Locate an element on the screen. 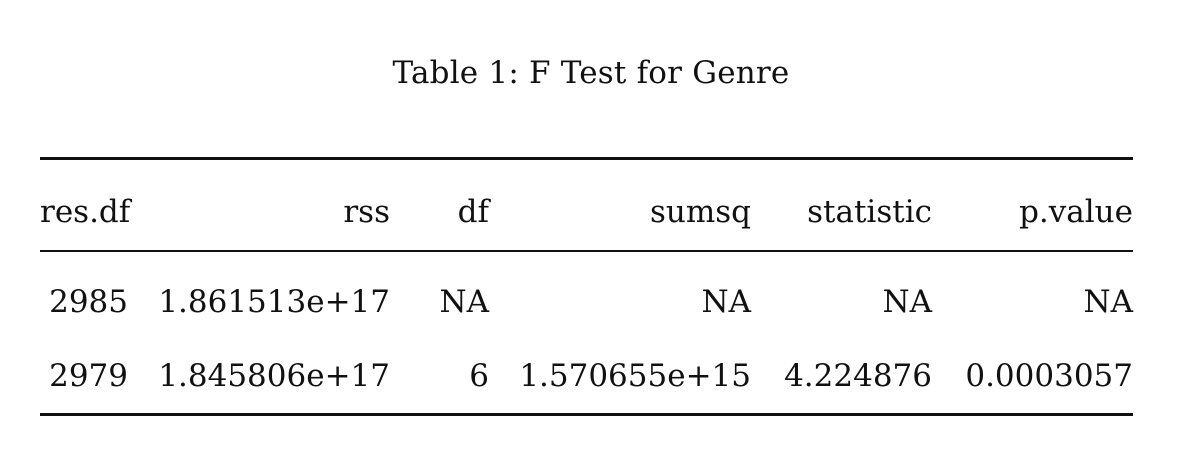 The height and width of the screenshot is (466, 1182). column-header-p-value: p.value is located at coordinates (1076, 212).